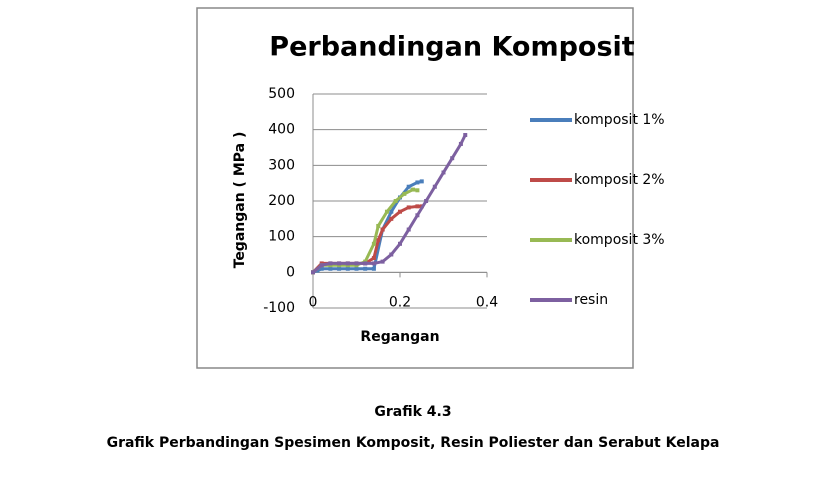  I want to click on y-tick-label: -100, so click(279, 308).